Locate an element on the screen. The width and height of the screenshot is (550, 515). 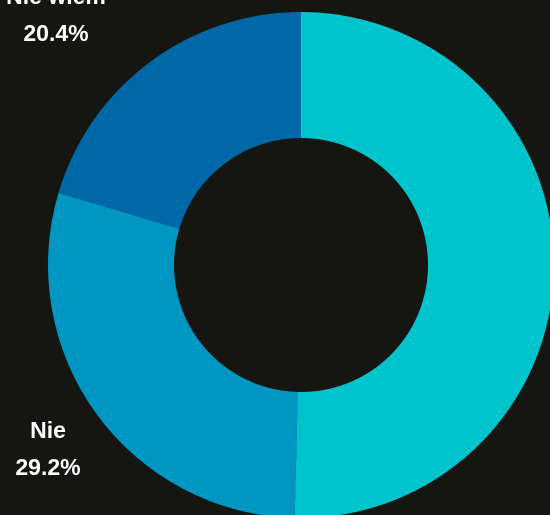
slice-value-label: 29.2% is located at coordinates (47, 467).